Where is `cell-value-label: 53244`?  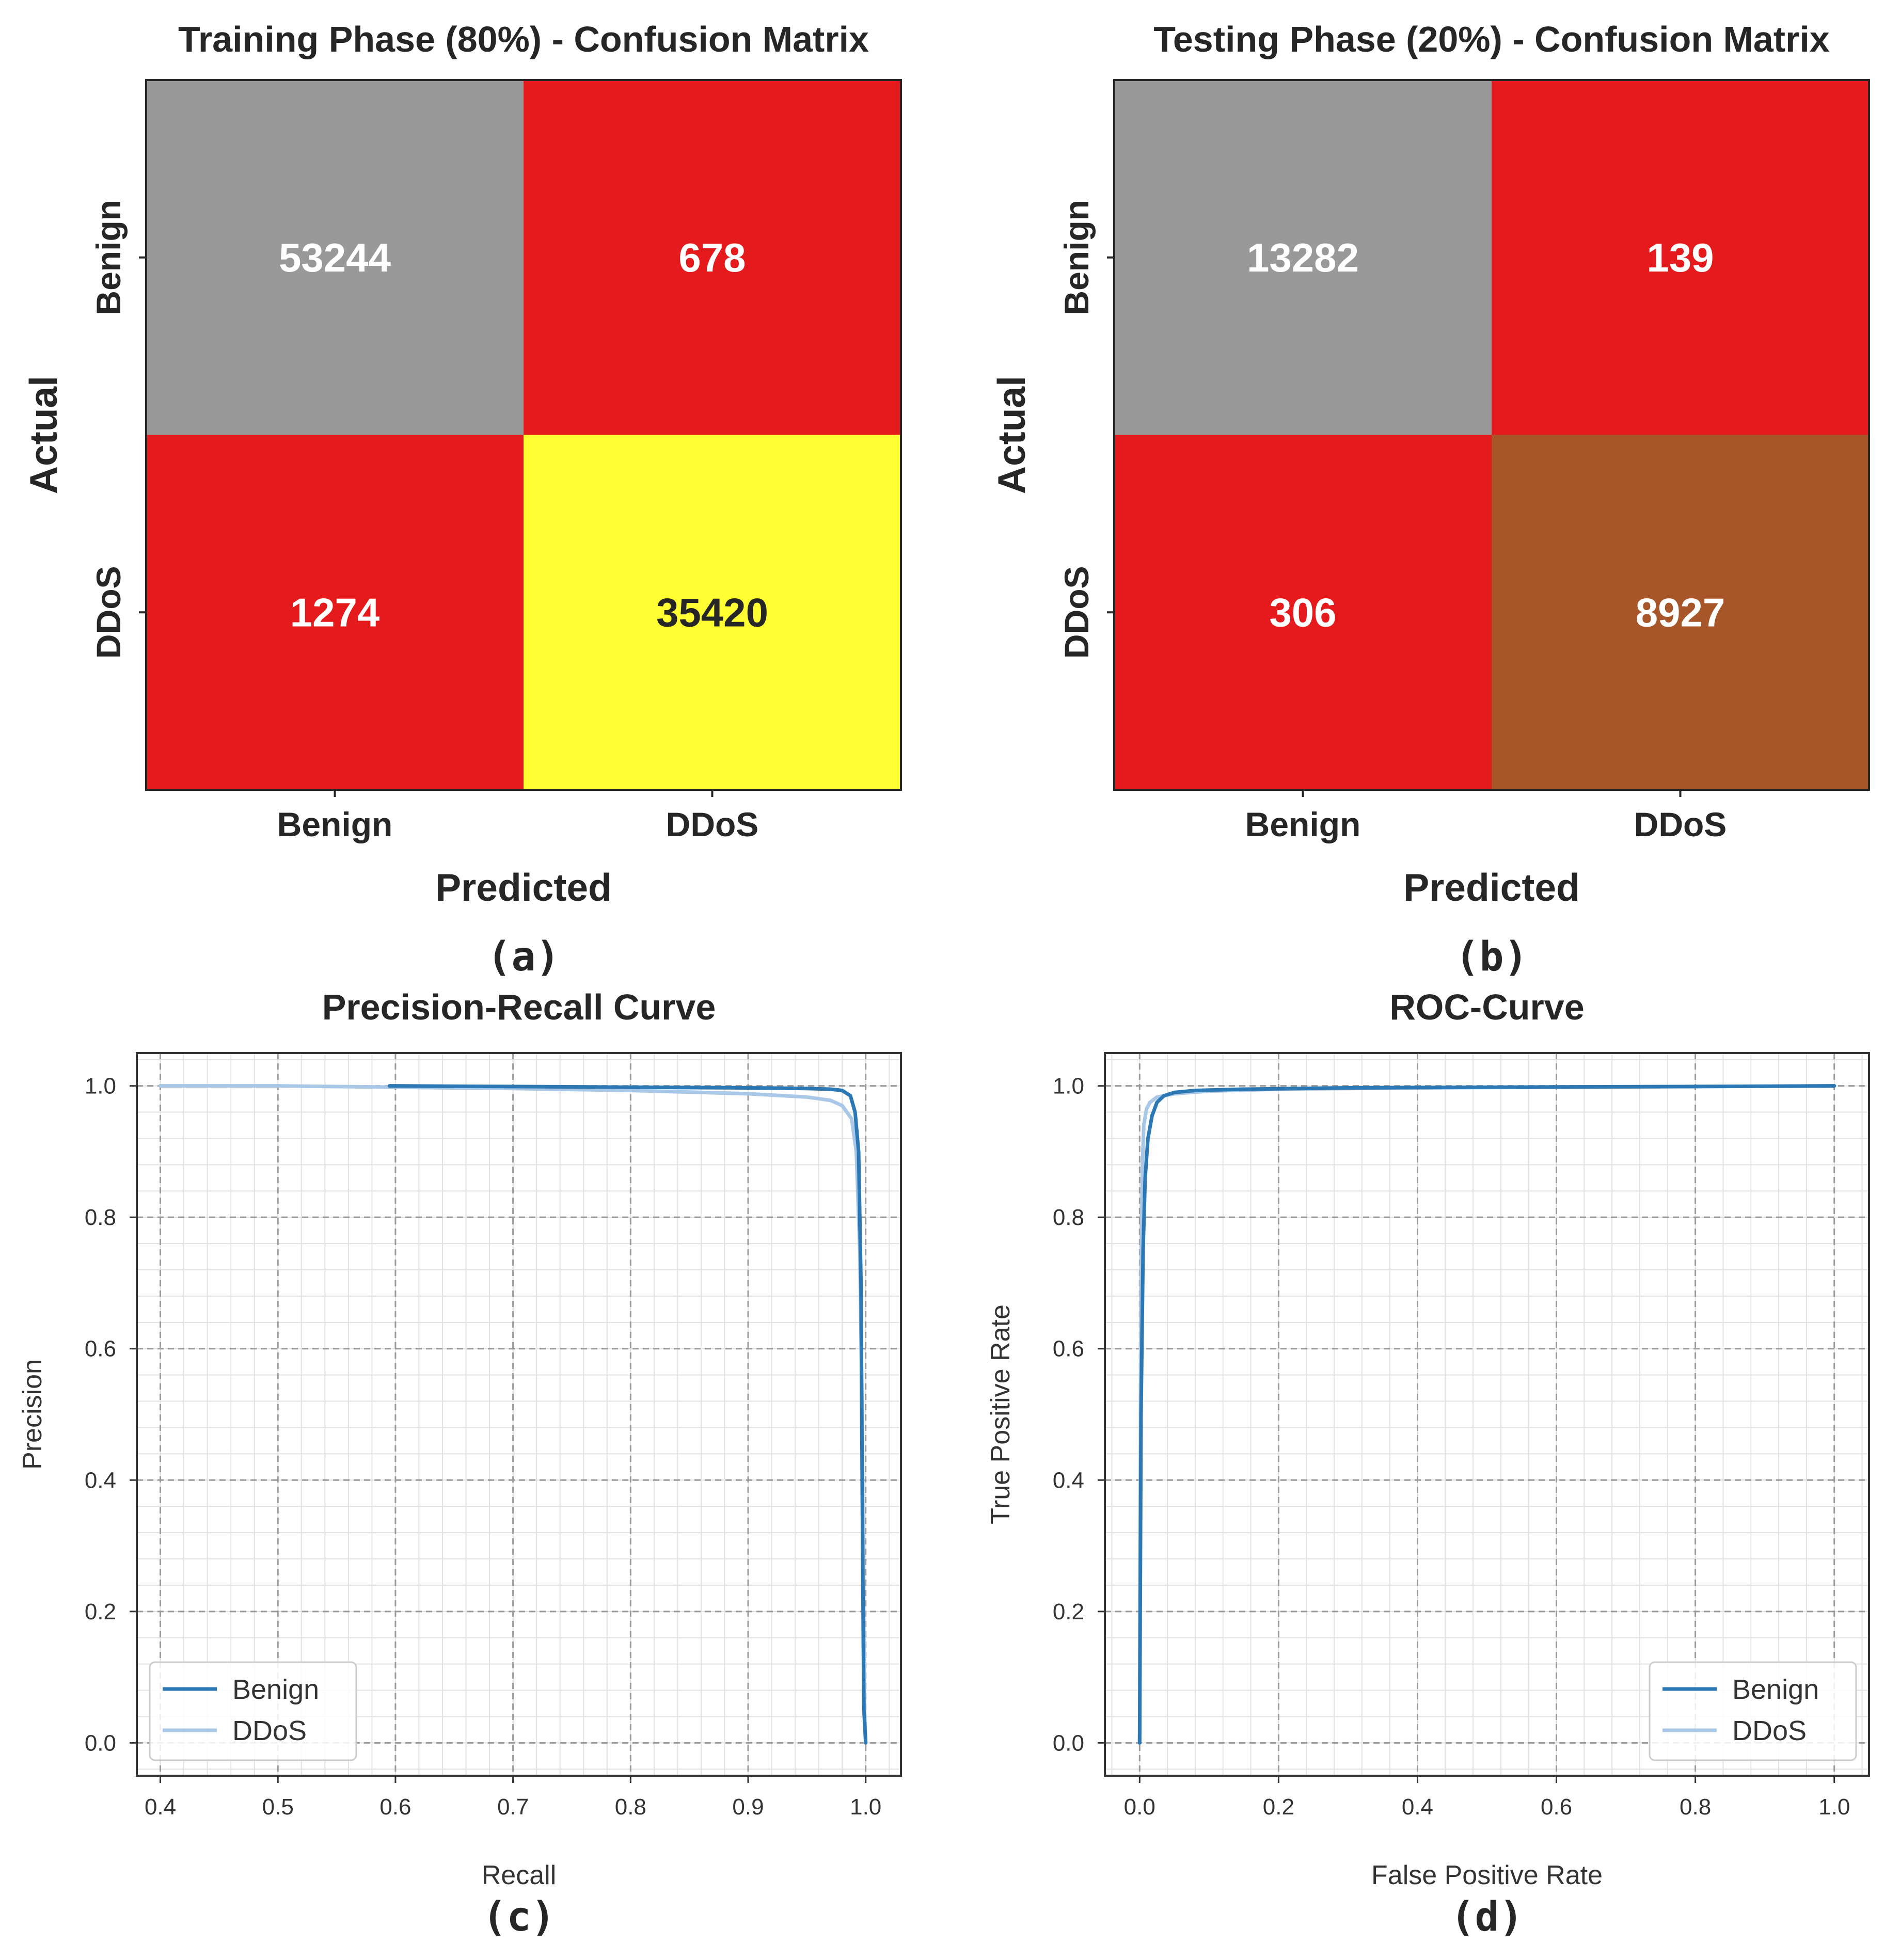
cell-value-label: 53244 is located at coordinates (335, 257).